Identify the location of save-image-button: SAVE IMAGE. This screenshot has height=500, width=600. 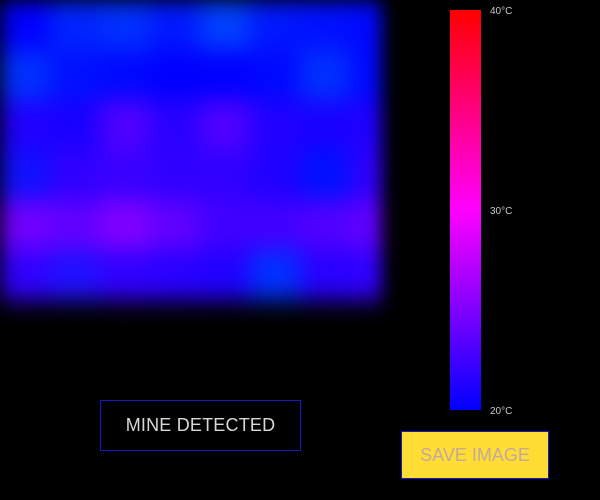
(475, 455).